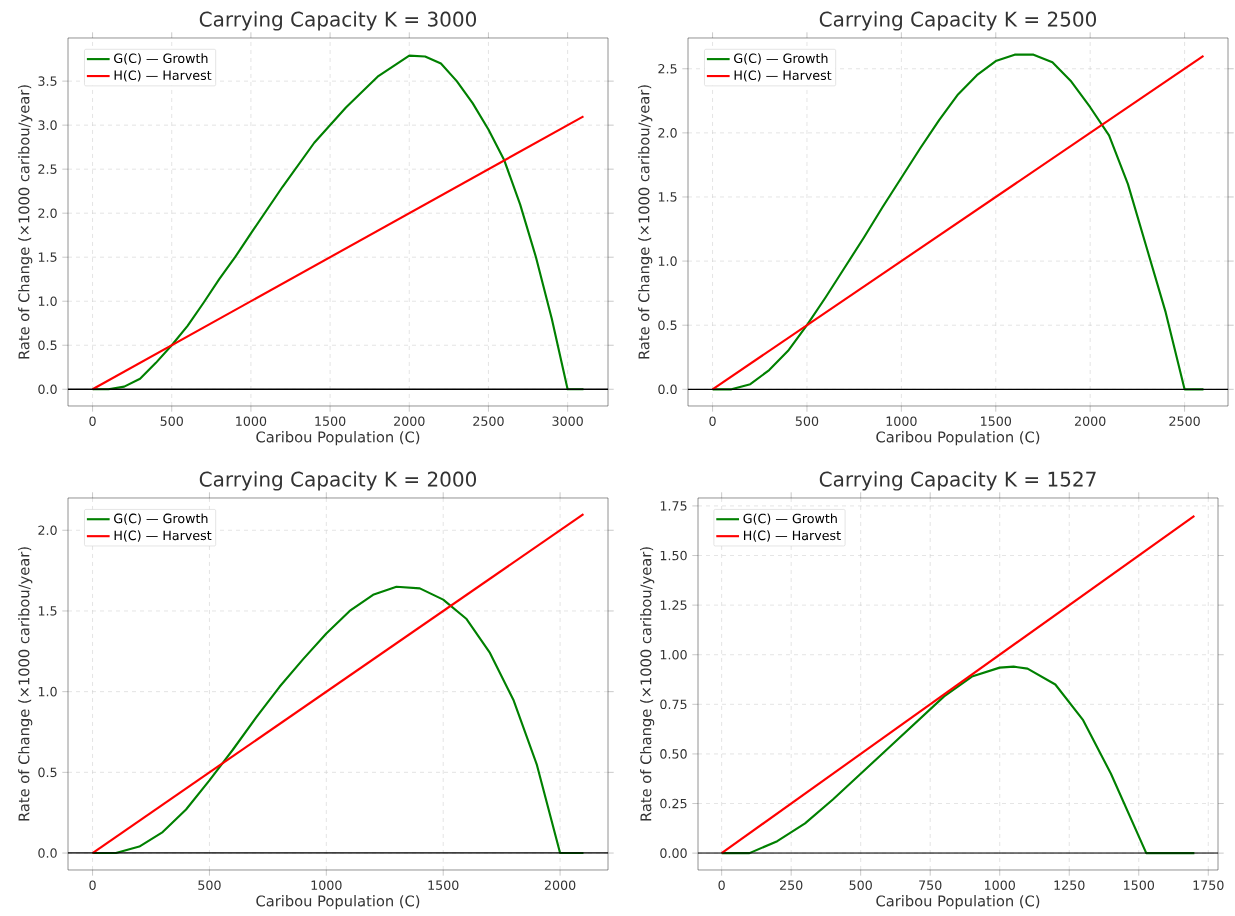  Describe the element at coordinates (338, 481) in the screenshot. I see `chart-title: Carrying Capacity K = 2000` at that location.